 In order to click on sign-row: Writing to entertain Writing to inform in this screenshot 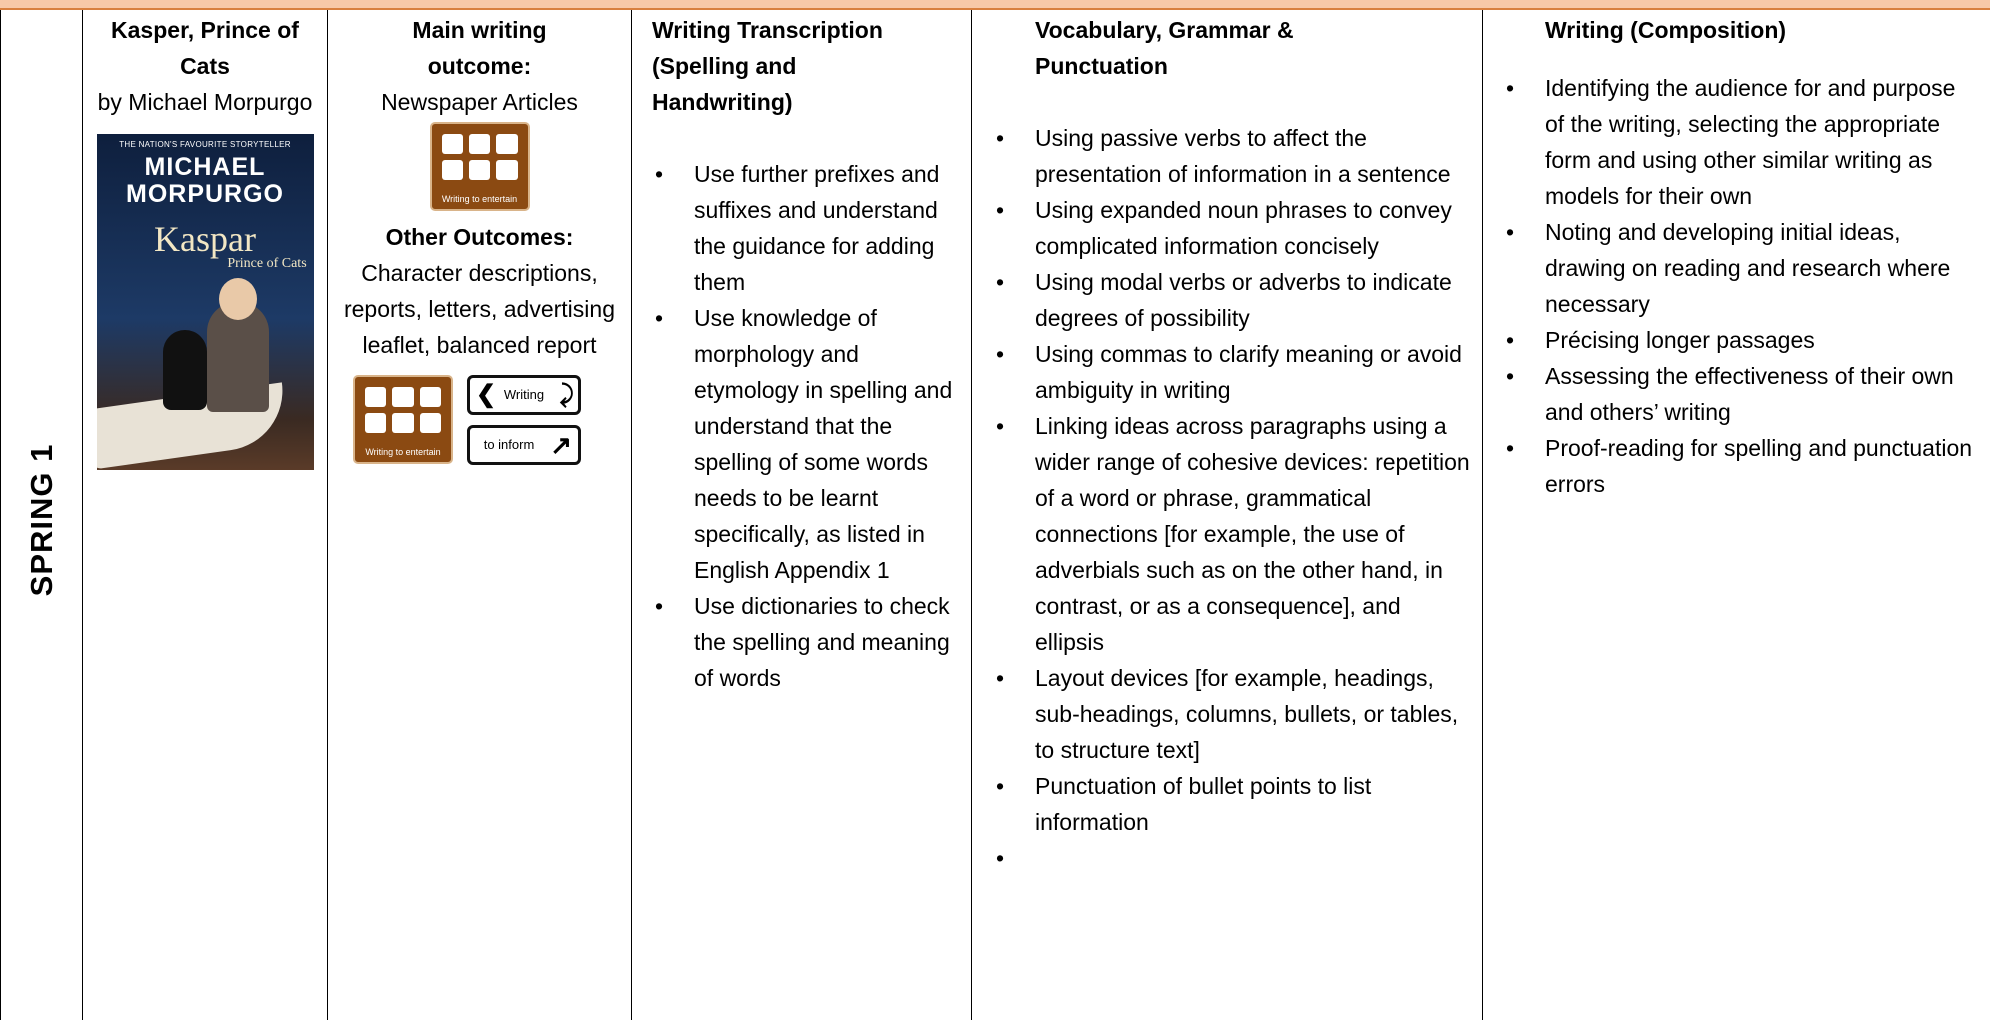, I will do `click(479, 421)`.